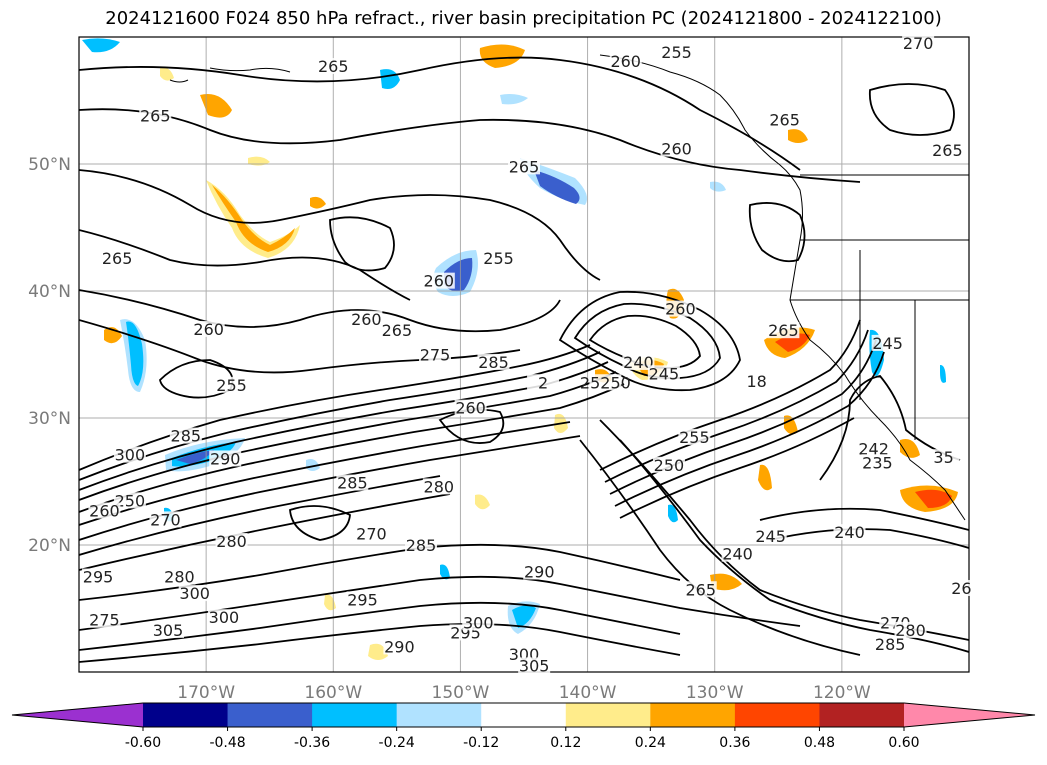  Describe the element at coordinates (333, 693) in the screenshot. I see `lon-tick-label: 160°W` at that location.